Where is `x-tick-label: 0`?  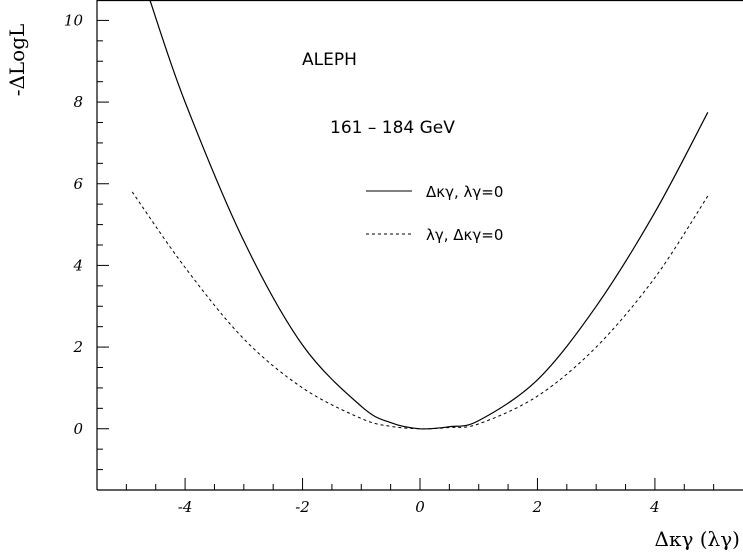
x-tick-label: 0 is located at coordinates (420, 507).